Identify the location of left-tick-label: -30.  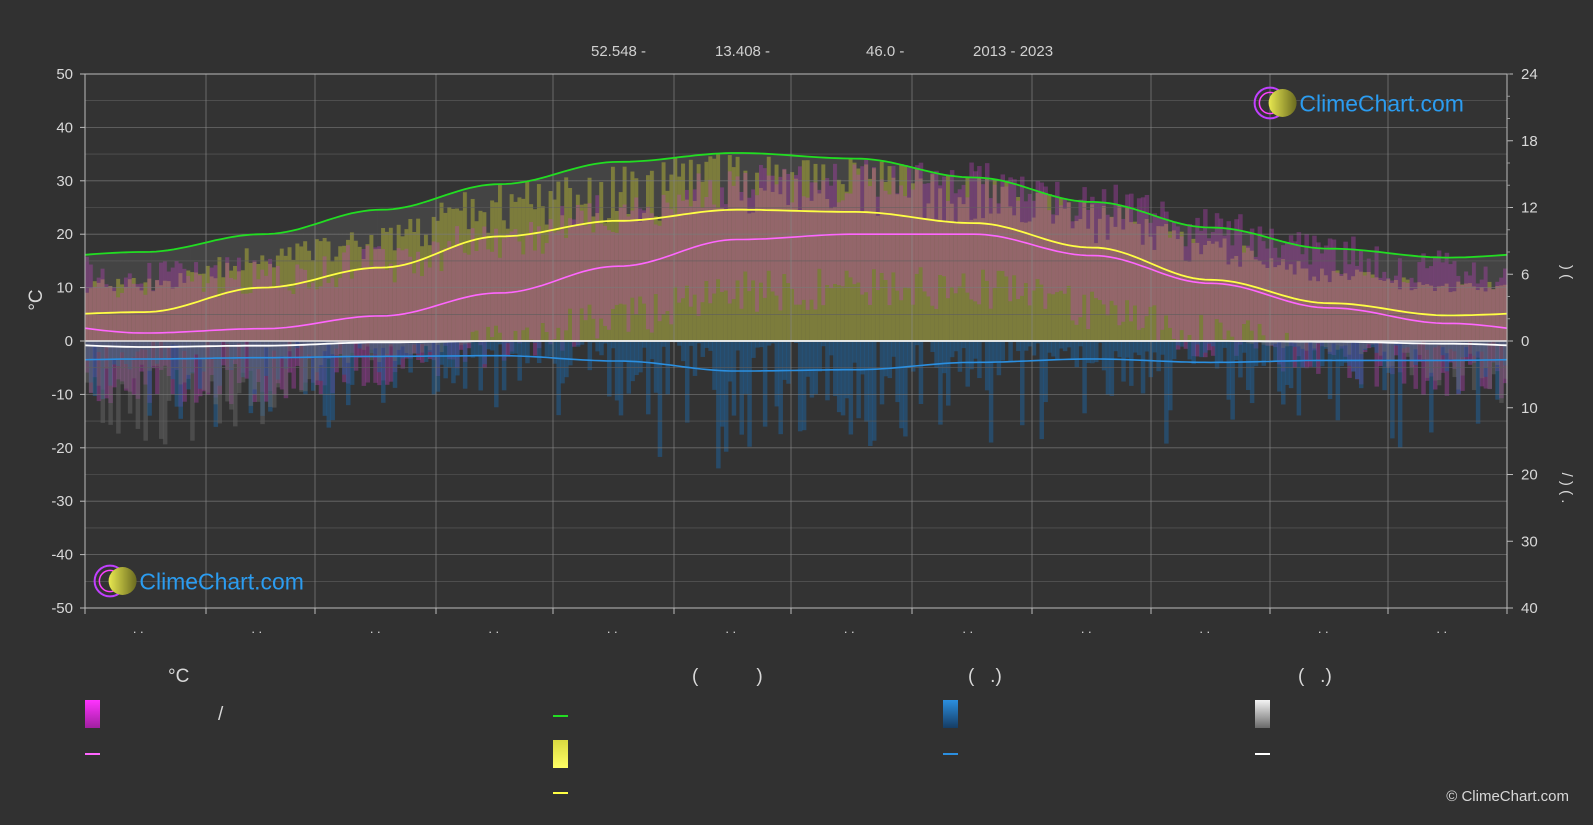
(62, 501).